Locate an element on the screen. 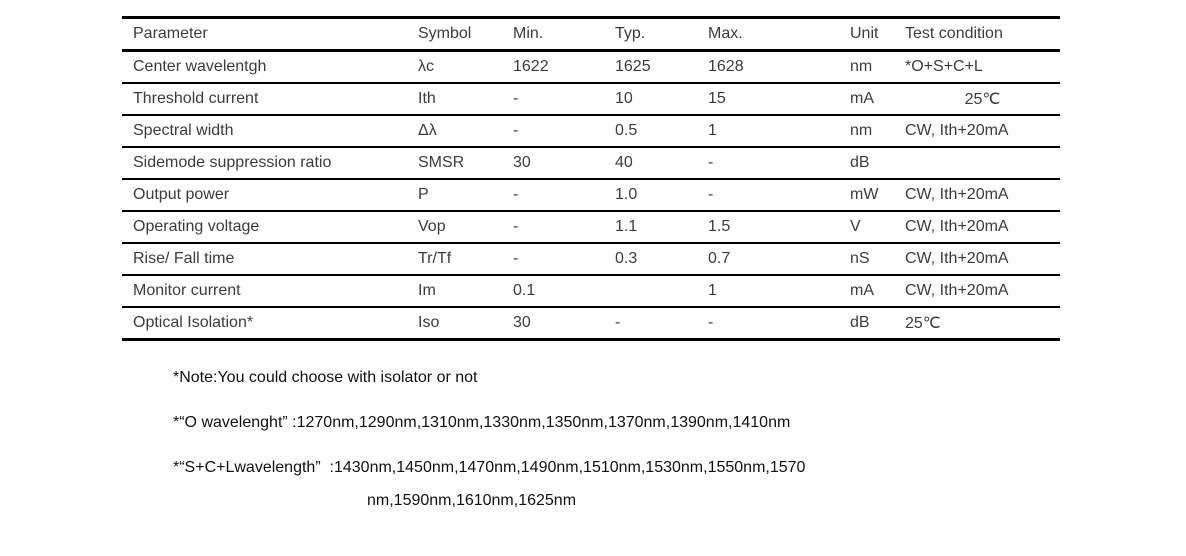 Image resolution: width=1186 pixels, height=556 pixels. column-header-max: Max. is located at coordinates (779, 34).